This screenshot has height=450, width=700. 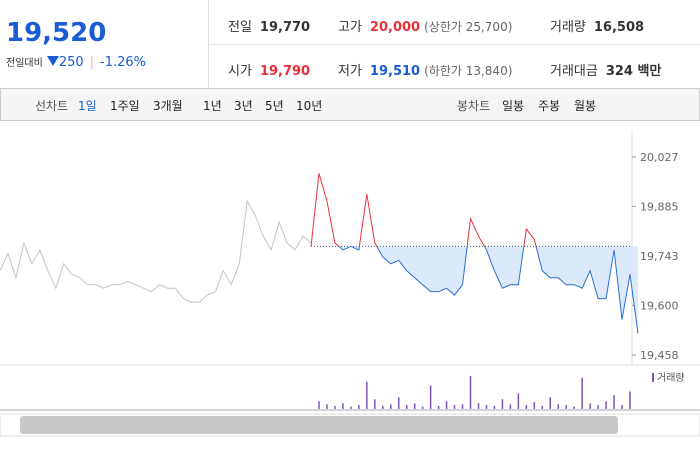 What do you see at coordinates (568, 27) in the screenshot?
I see `quote-label: 거래량` at bounding box center [568, 27].